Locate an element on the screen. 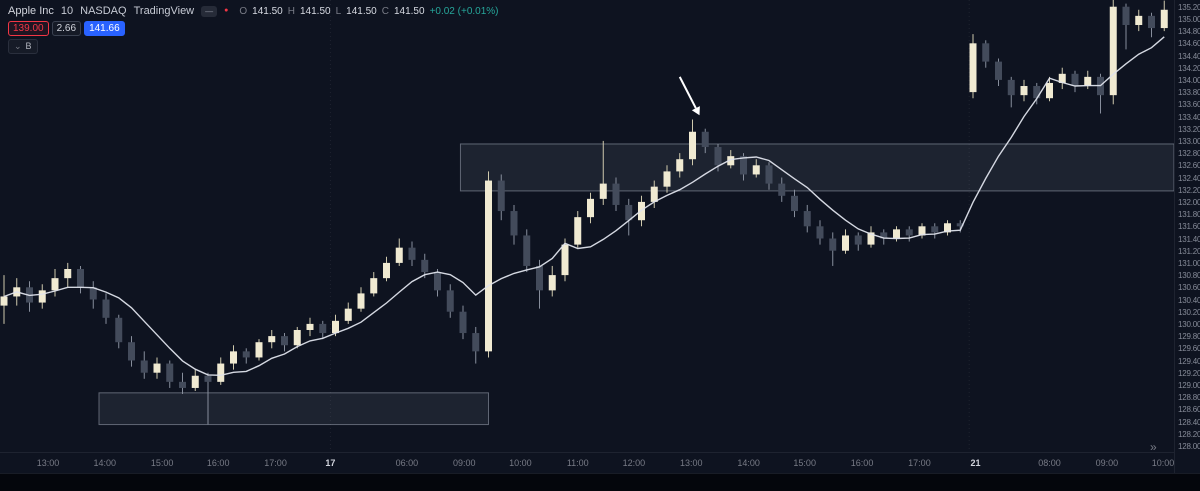 The height and width of the screenshot is (491, 1200). price-tick-label: 131.00 is located at coordinates (1189, 263).